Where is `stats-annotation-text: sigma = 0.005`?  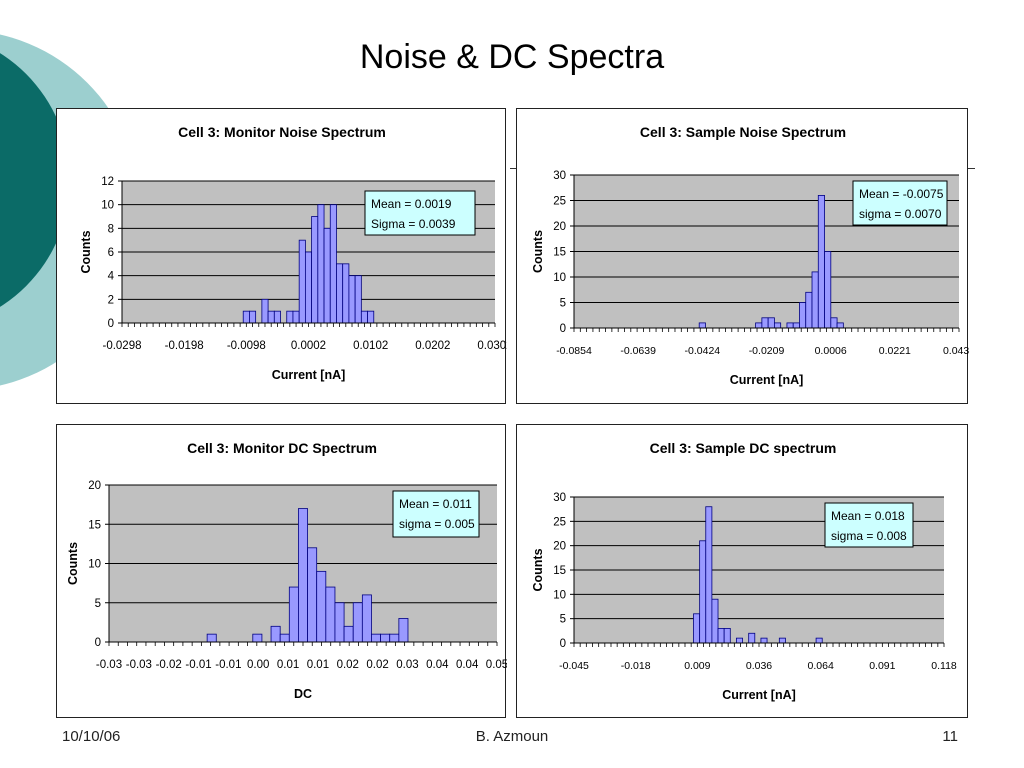
stats-annotation-text: sigma = 0.005 is located at coordinates (437, 524).